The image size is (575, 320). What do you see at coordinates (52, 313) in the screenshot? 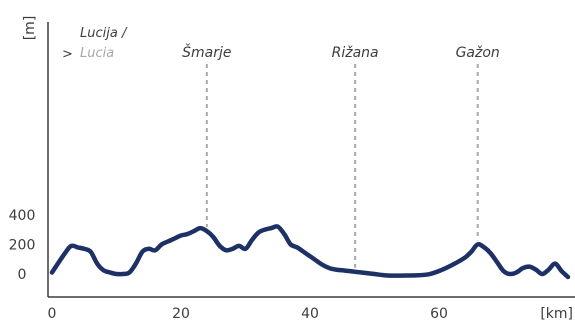
I see `x-tick-label: 0` at bounding box center [52, 313].